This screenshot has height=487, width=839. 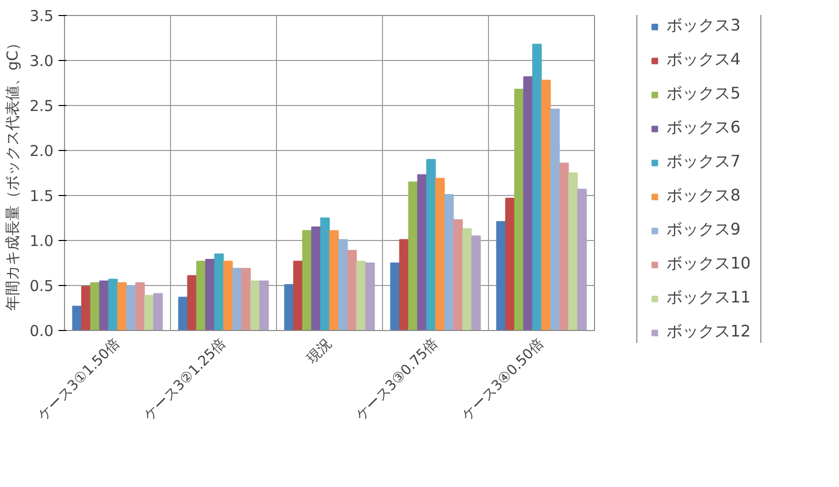 What do you see at coordinates (42, 331) in the screenshot?
I see `y-tick-label: 0.0` at bounding box center [42, 331].